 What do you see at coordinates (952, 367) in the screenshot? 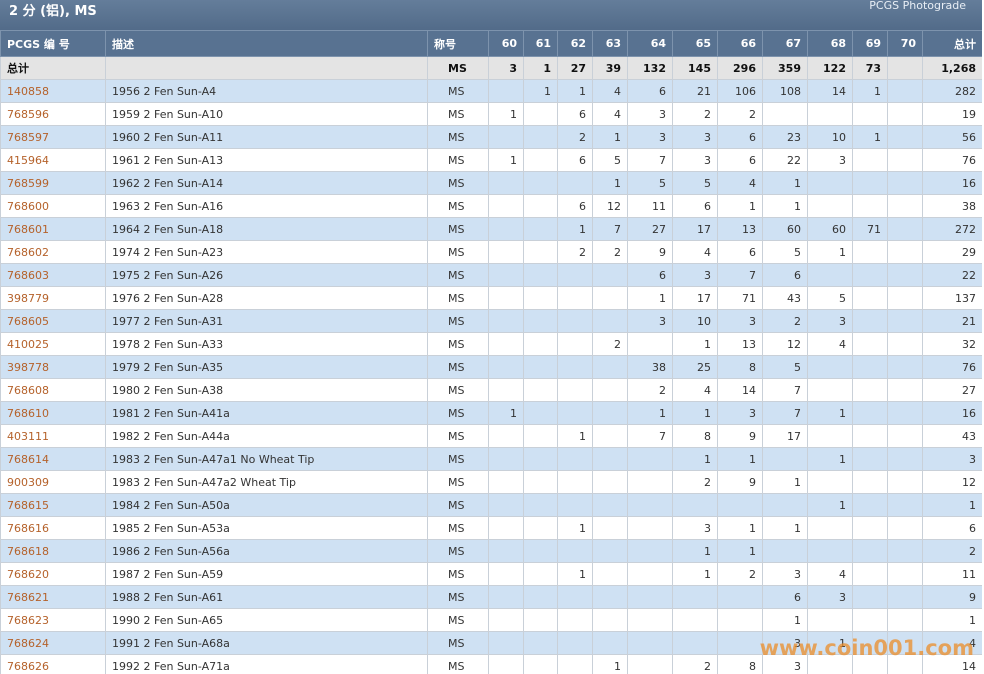
I see `table-cell: 76` at bounding box center [952, 367].